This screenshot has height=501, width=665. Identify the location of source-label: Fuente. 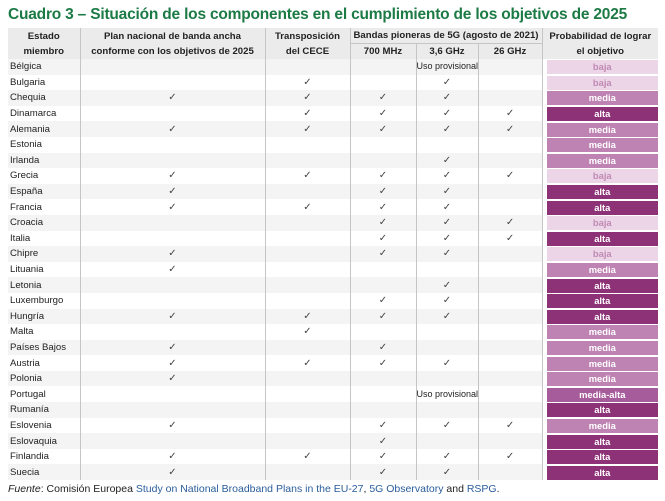
(24, 489).